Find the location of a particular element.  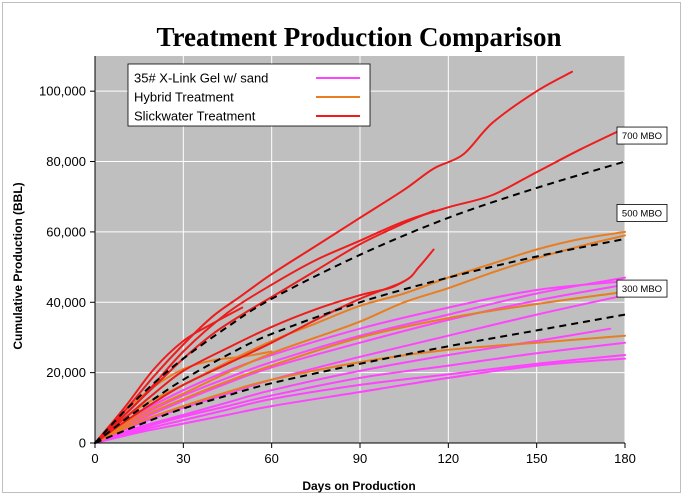

y-tick-label: 60,000 is located at coordinates (66, 231).